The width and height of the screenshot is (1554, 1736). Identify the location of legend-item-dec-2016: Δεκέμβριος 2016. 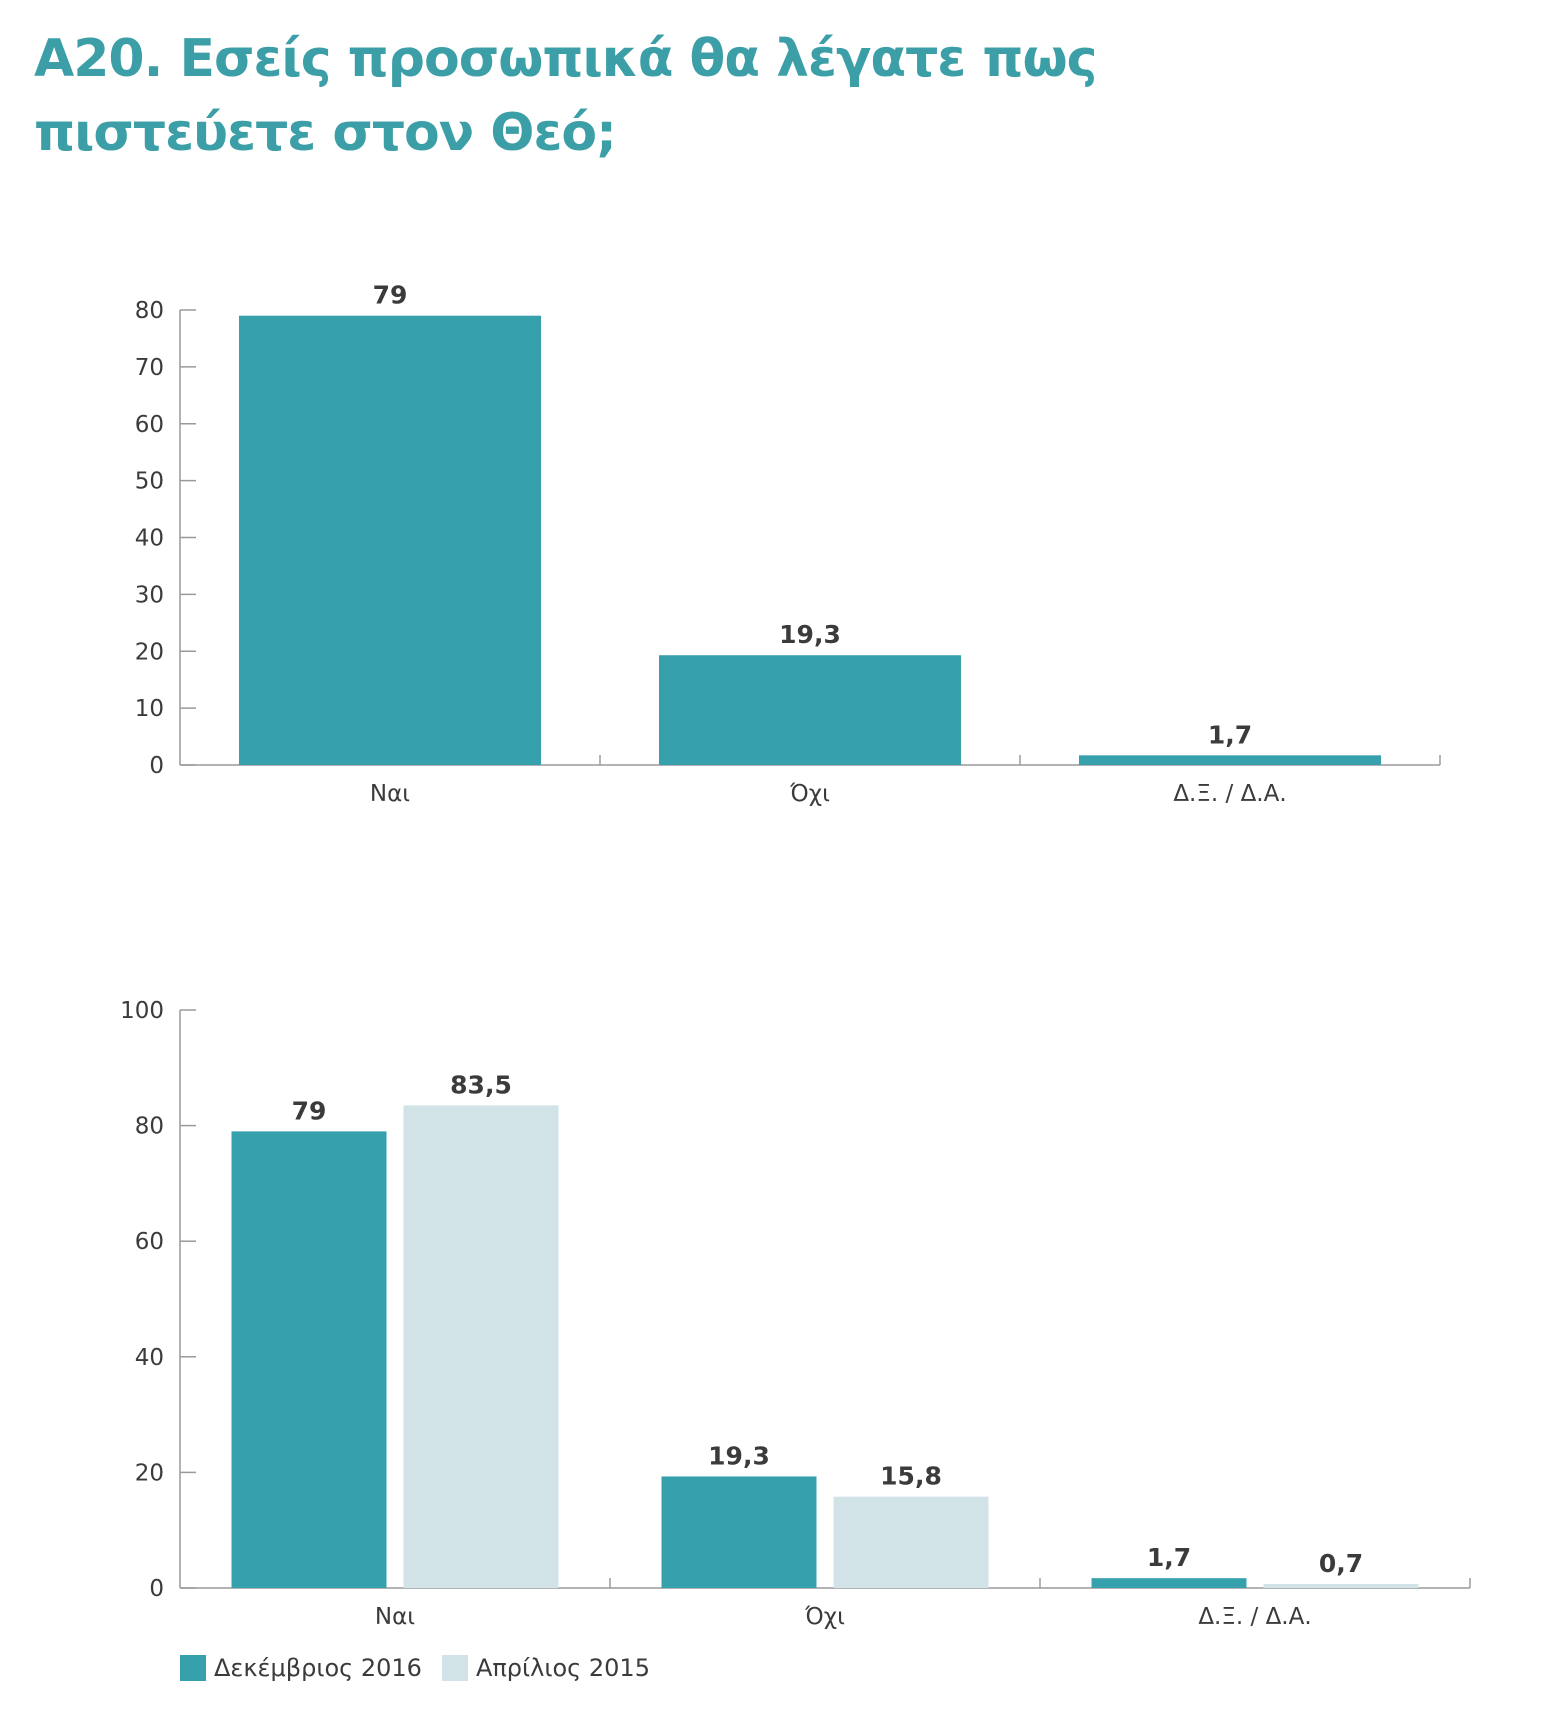
(301, 1668).